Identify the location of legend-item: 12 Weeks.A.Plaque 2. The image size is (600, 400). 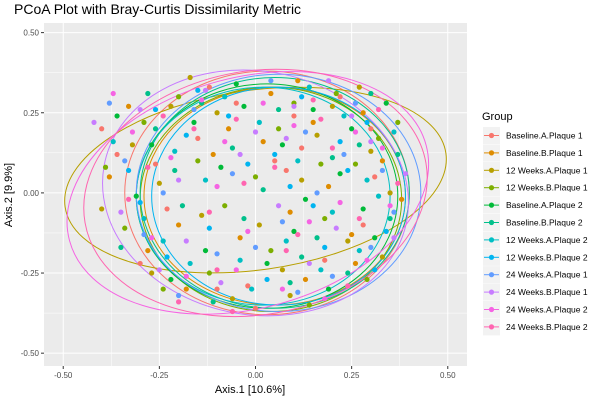
(535, 240).